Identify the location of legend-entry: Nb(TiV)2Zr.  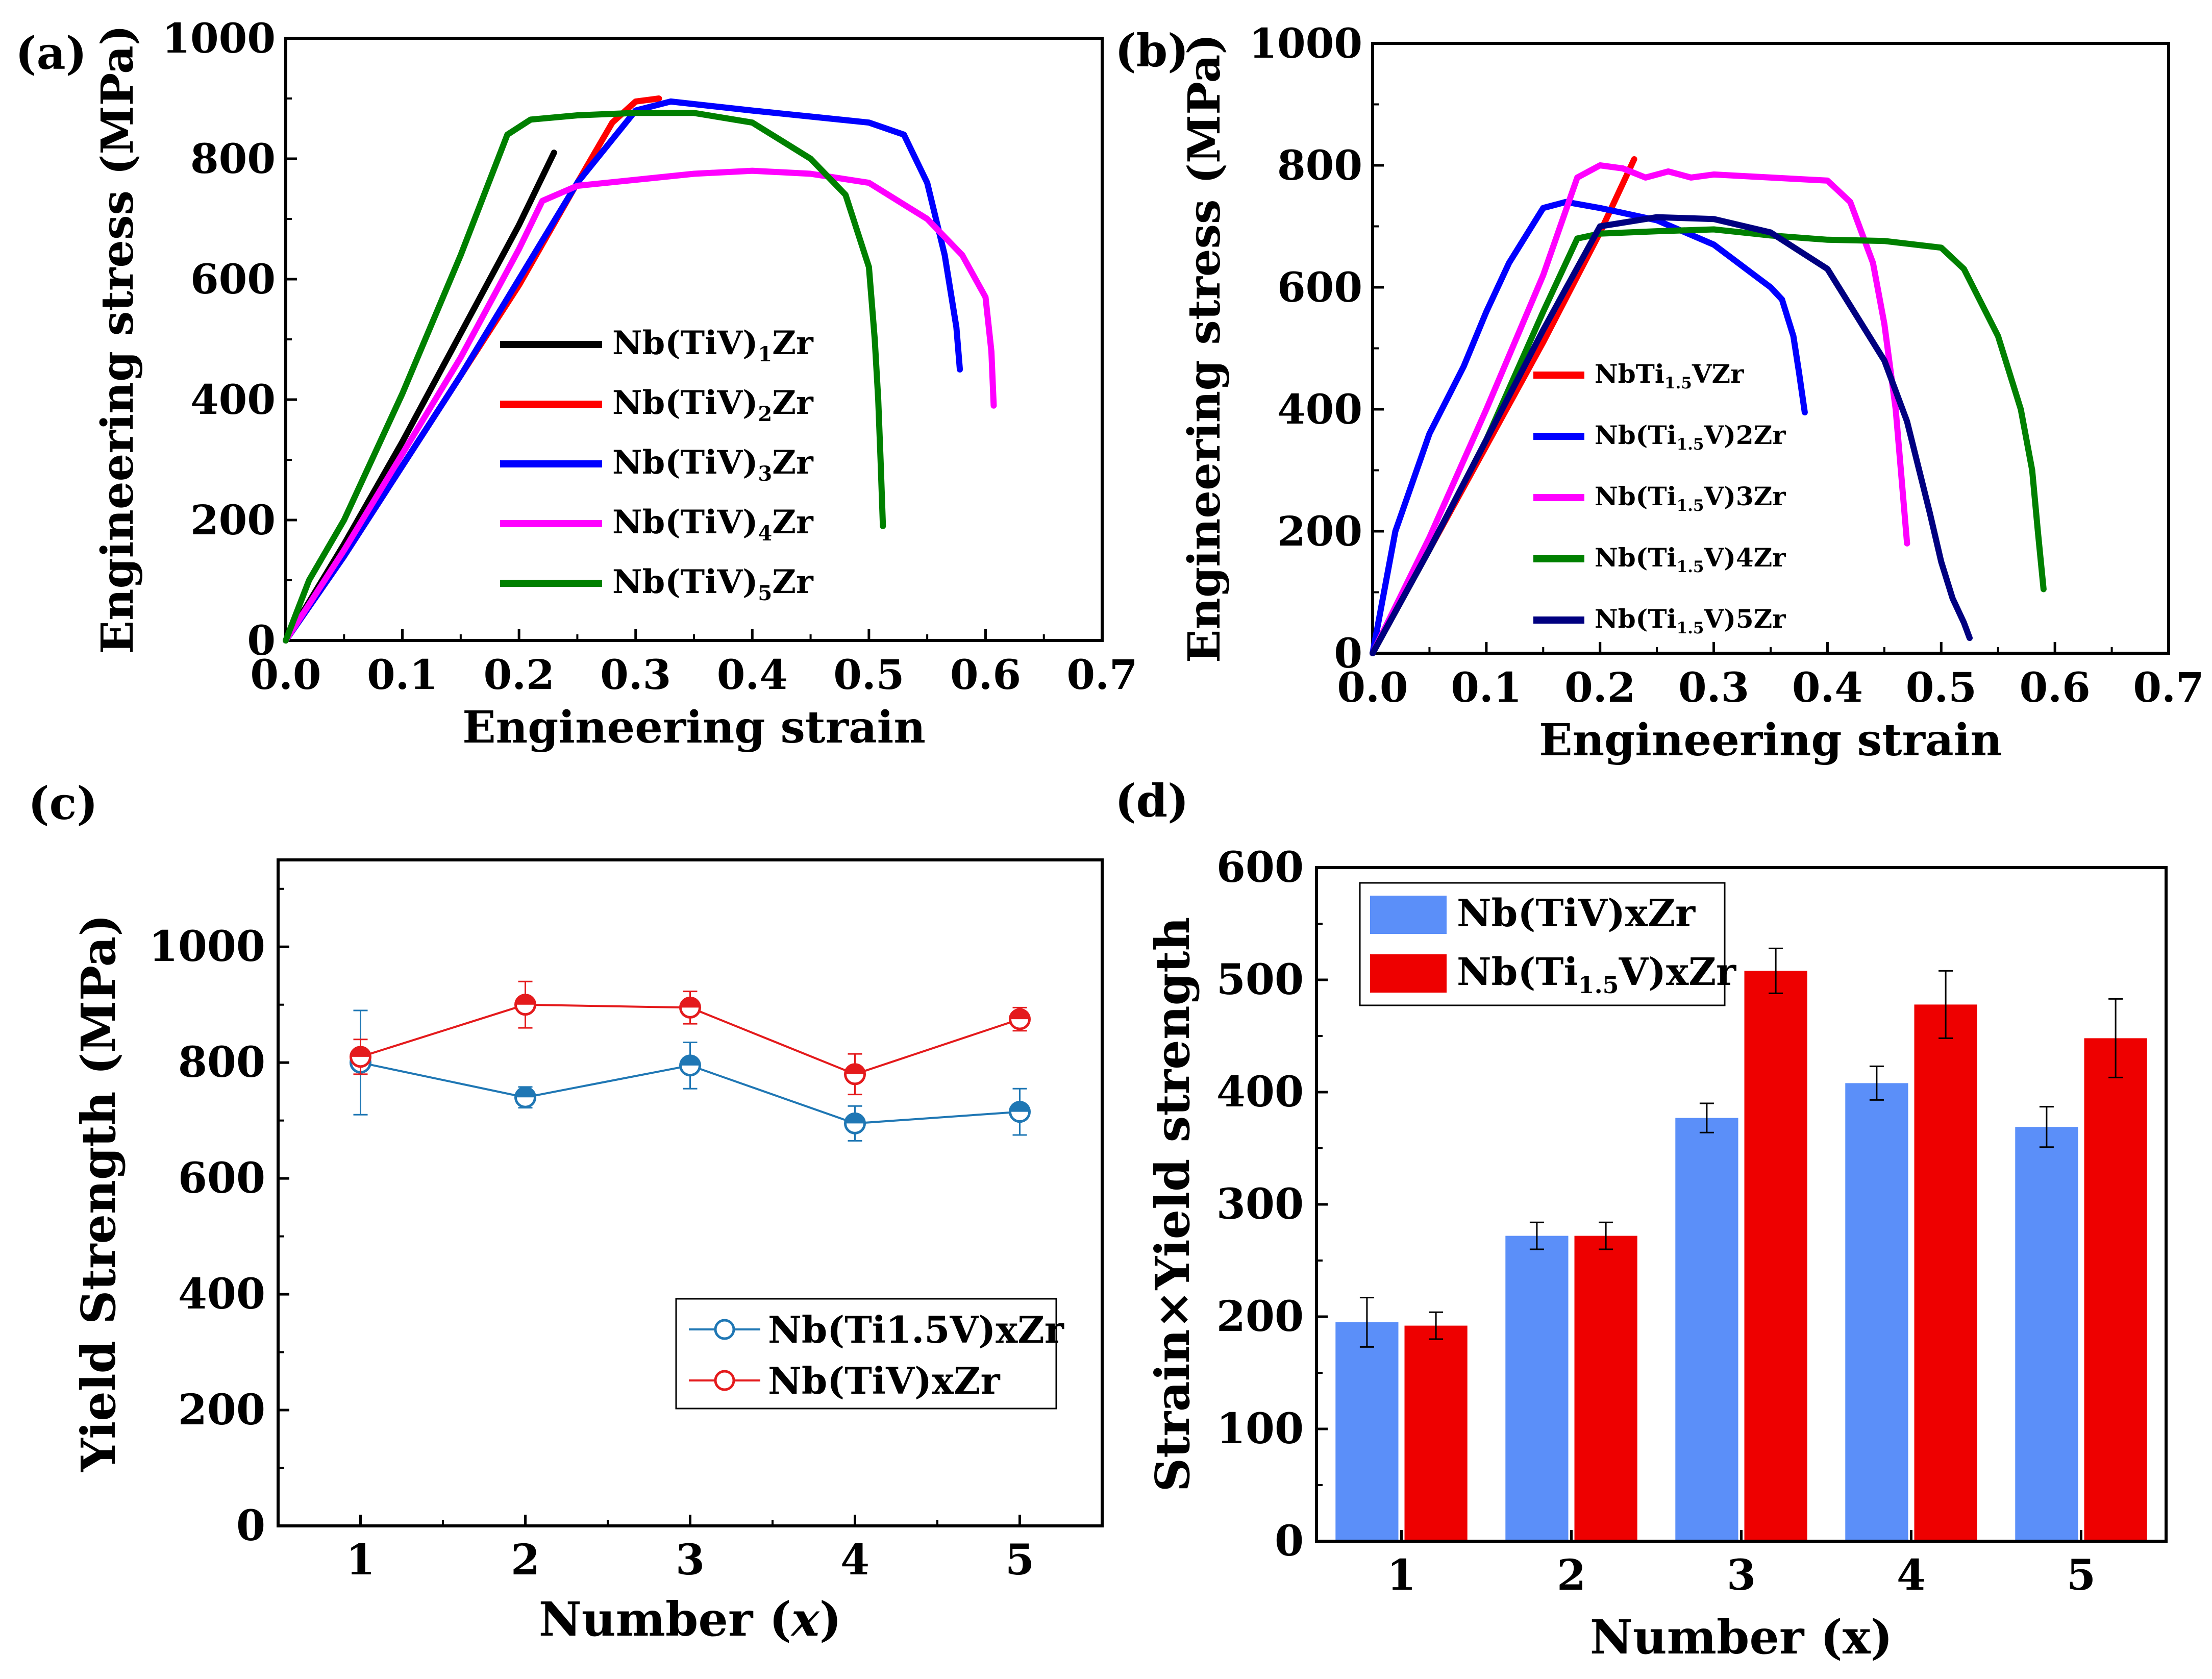
(713, 405).